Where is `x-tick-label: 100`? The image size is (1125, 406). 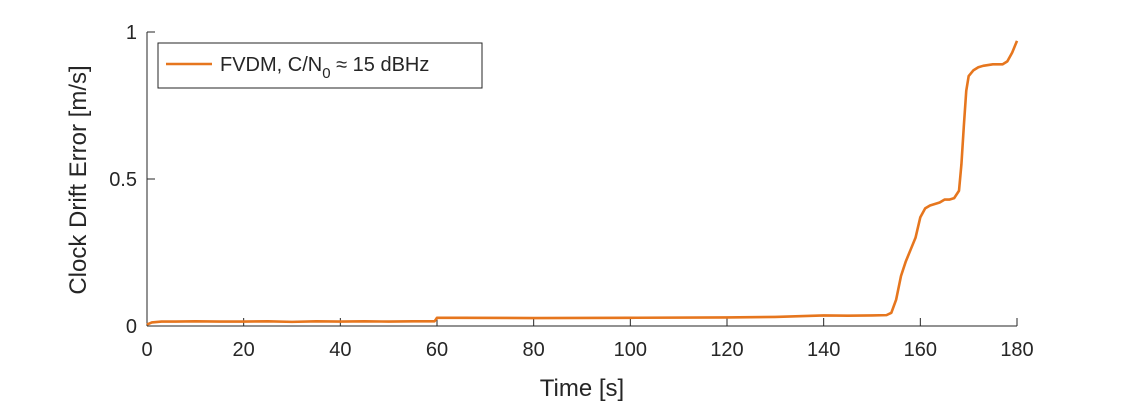 x-tick-label: 100 is located at coordinates (630, 350).